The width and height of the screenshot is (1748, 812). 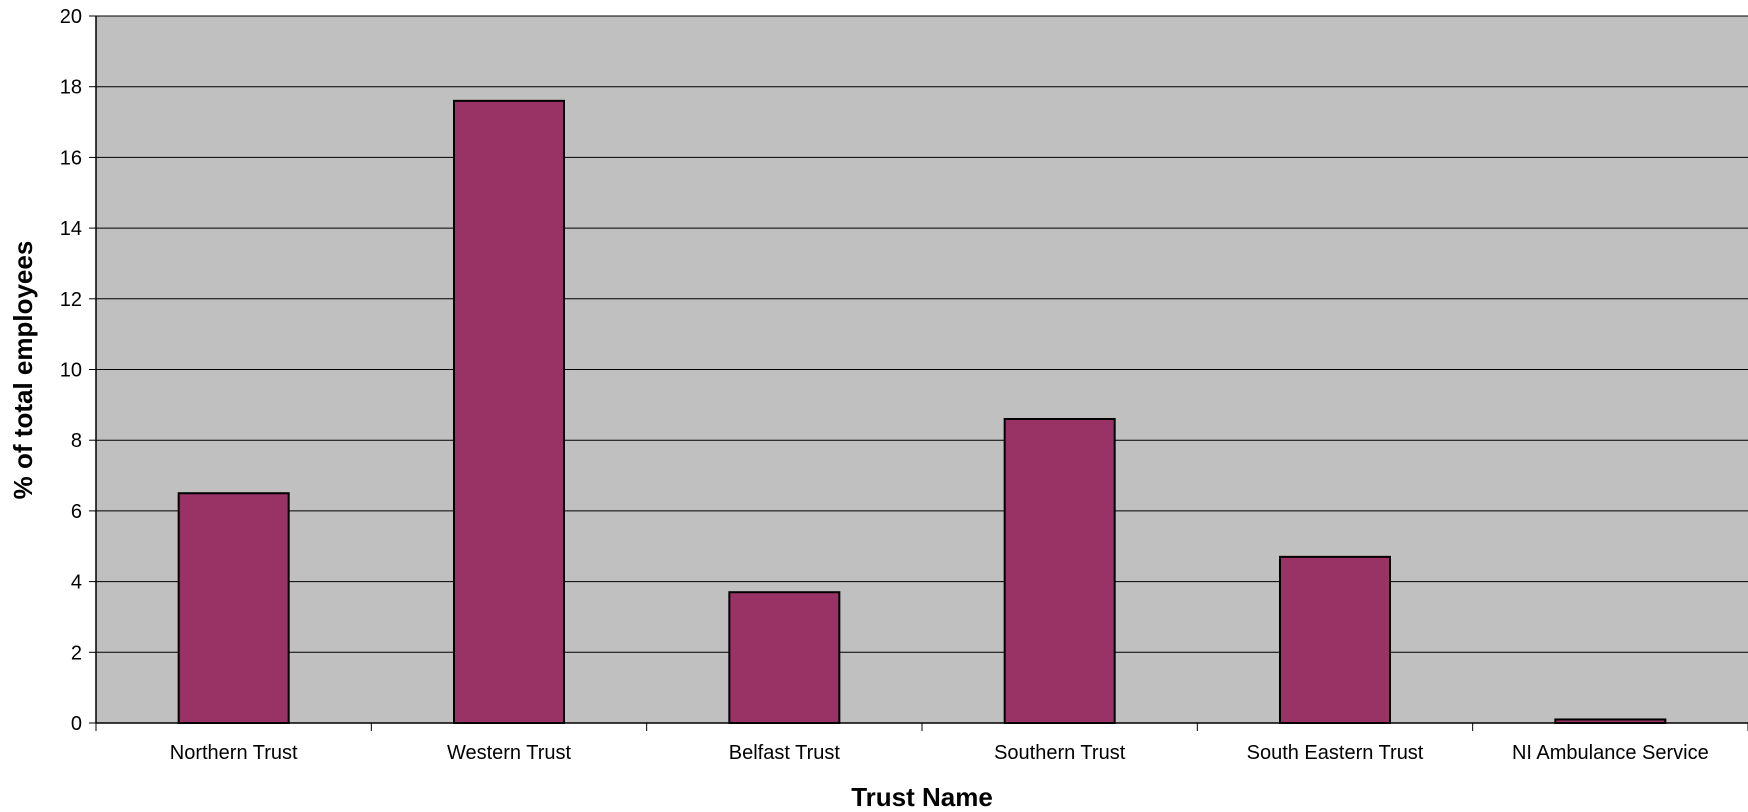 I want to click on y-tick-label: 20, so click(x=71, y=17).